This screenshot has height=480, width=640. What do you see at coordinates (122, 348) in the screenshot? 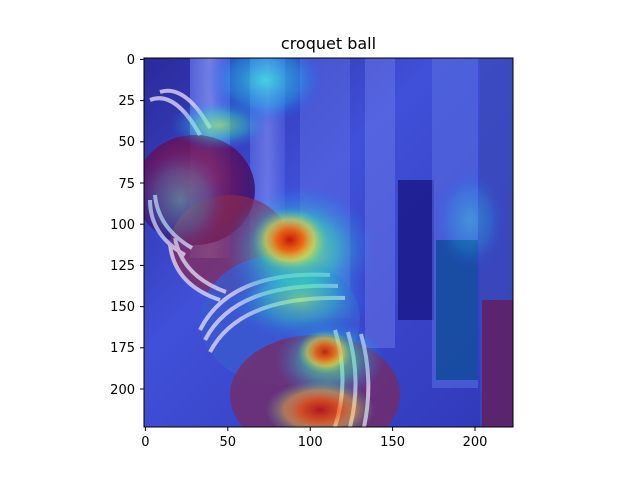
I see `y-tick-label: 175` at bounding box center [122, 348].